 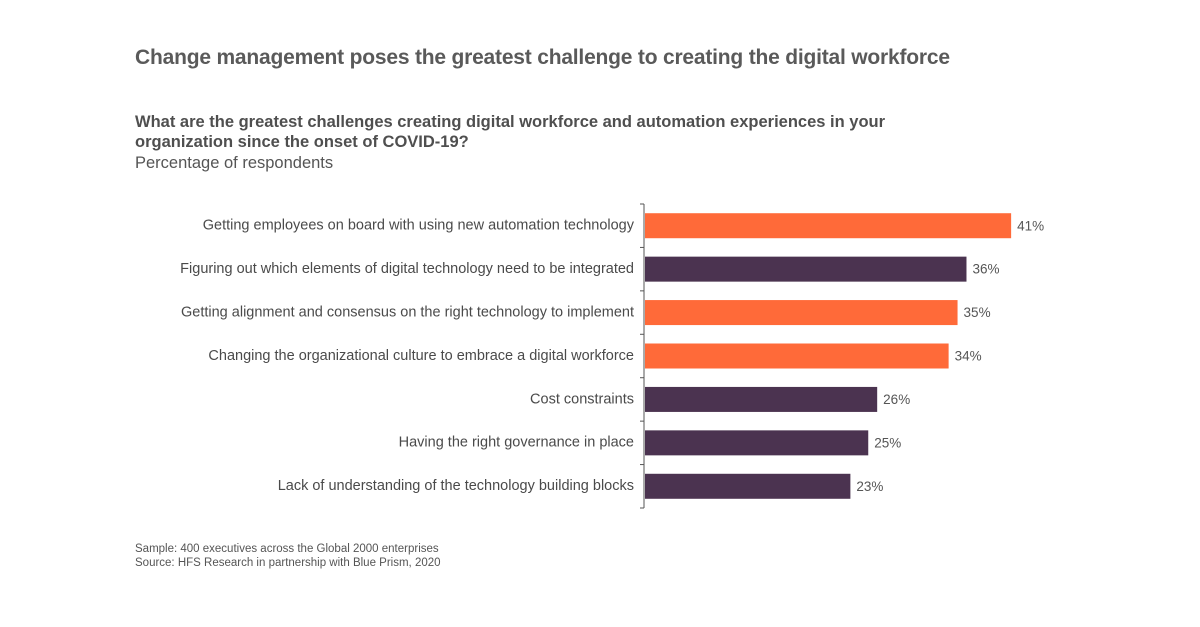 What do you see at coordinates (234, 163) in the screenshot?
I see `chart-subtitle: Percentage of respondents` at bounding box center [234, 163].